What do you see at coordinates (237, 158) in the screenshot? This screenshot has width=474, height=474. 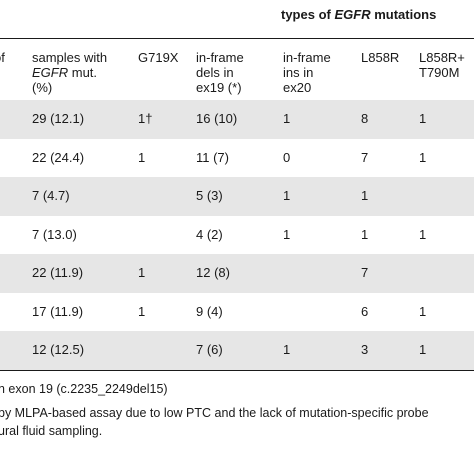 I see `table-row: 22 (24.4) 1 11 (7) 0 7 1` at bounding box center [237, 158].